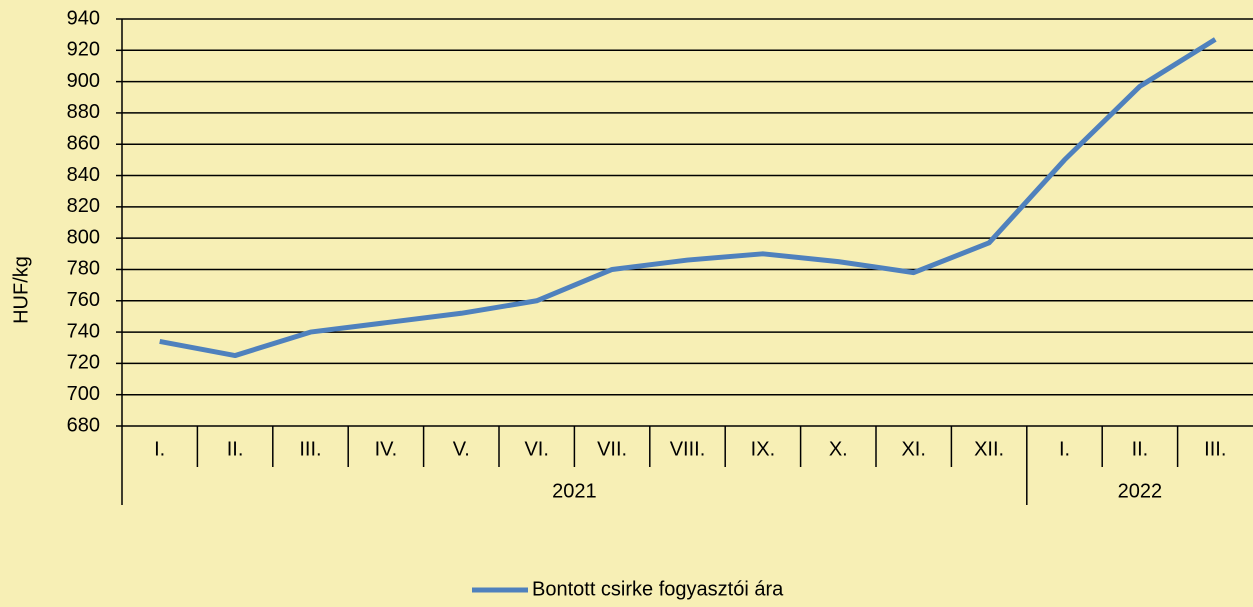 This screenshot has height=607, width=1253. What do you see at coordinates (612, 449) in the screenshot?
I see `x-tick-label: VII.` at bounding box center [612, 449].